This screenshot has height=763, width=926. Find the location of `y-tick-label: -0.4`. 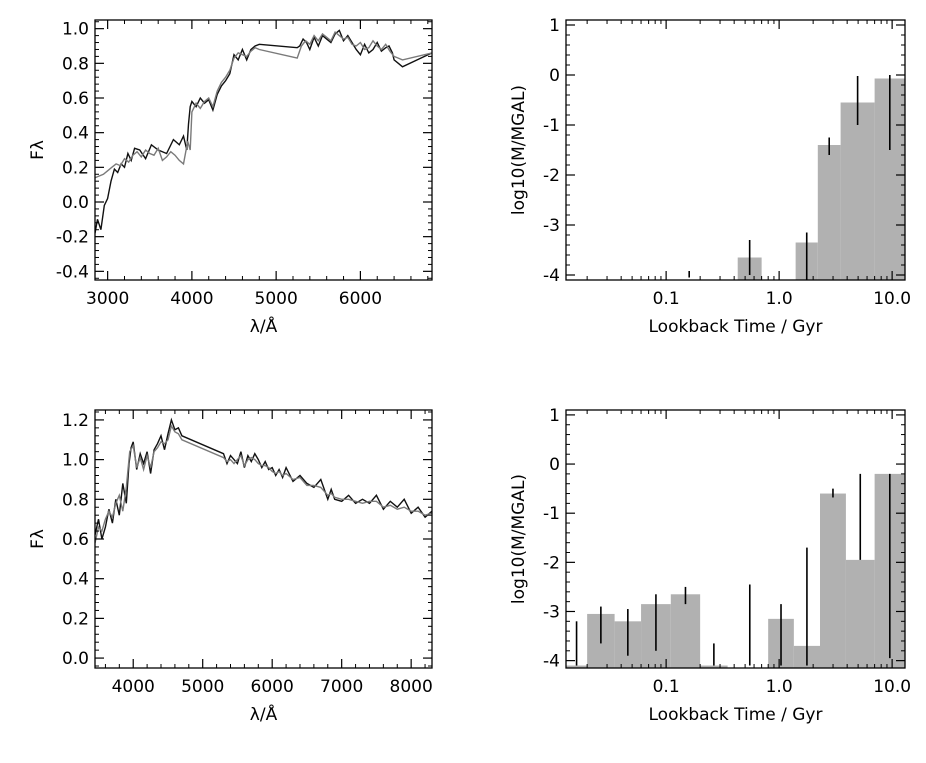

y-tick-label: -0.4 is located at coordinates (72, 272).